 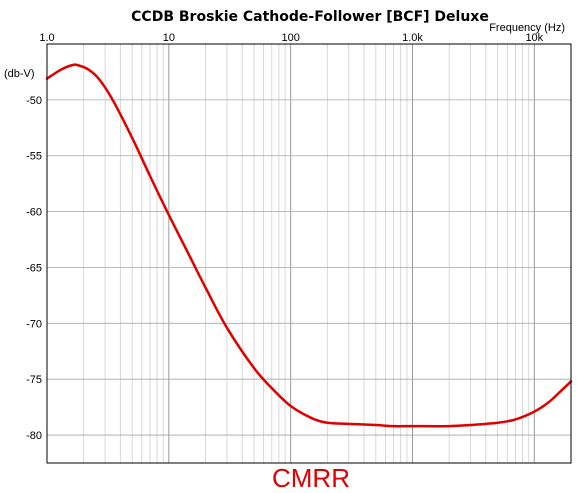 I want to click on y-tick-label: -80, so click(x=34, y=436).